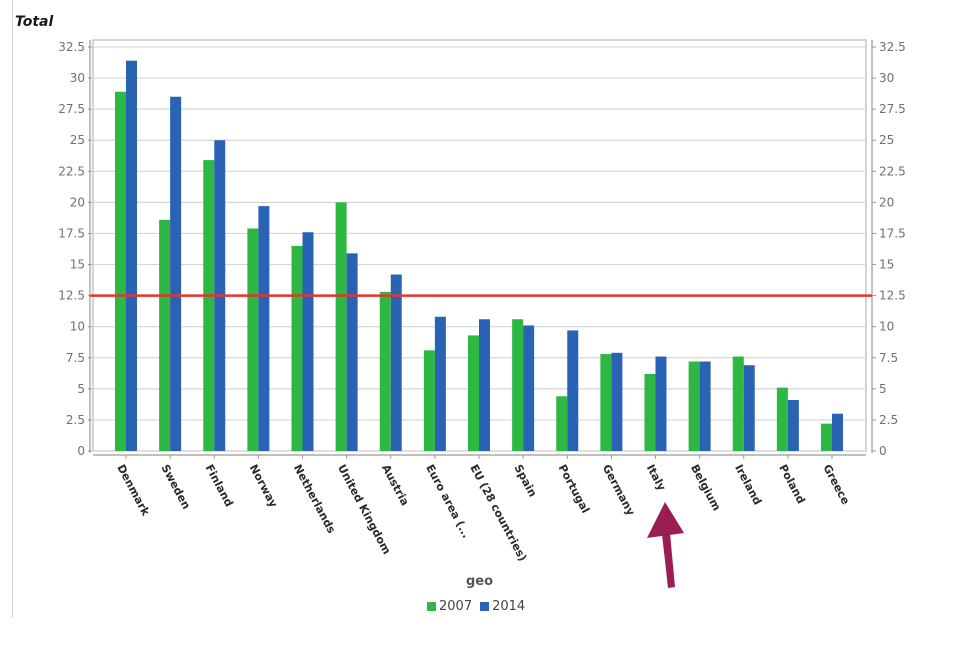 Image resolution: width=960 pixels, height=647 pixels. What do you see at coordinates (619, 489) in the screenshot?
I see `x-category-label: Germany` at bounding box center [619, 489].